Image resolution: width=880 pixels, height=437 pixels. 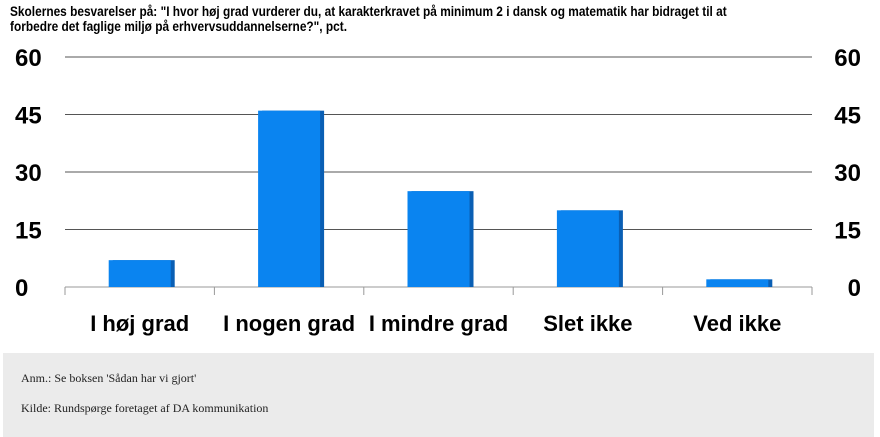 What do you see at coordinates (139, 323) in the screenshot?
I see `x-tick-label: I høj grad` at bounding box center [139, 323].